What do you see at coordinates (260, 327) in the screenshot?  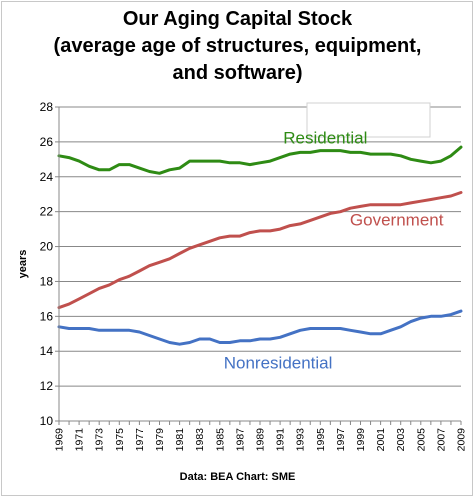 I see `series-line-nonresidential` at bounding box center [260, 327].